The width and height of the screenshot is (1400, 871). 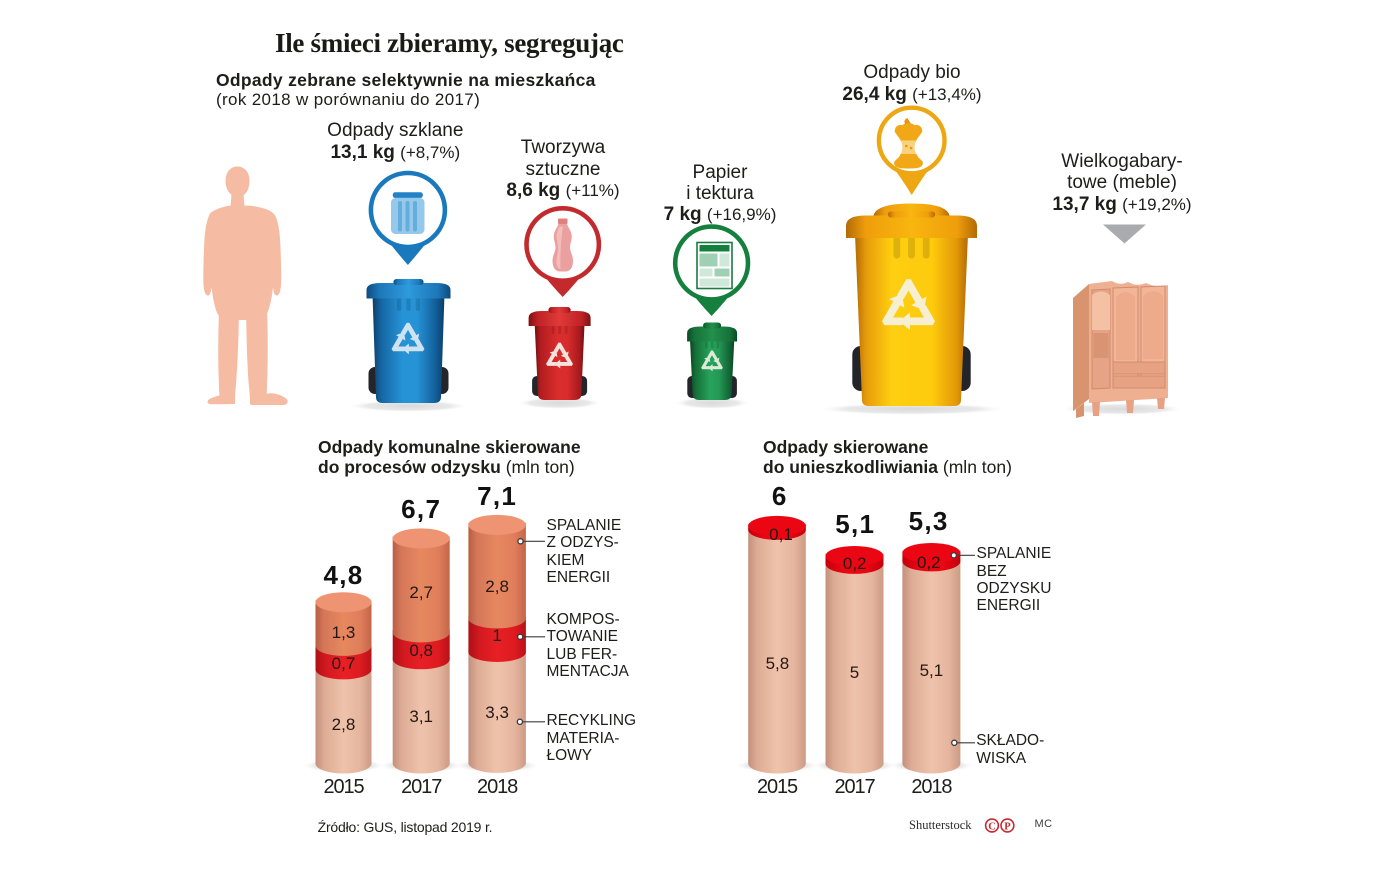 I want to click on svg-text: P, so click(x=1007, y=827).